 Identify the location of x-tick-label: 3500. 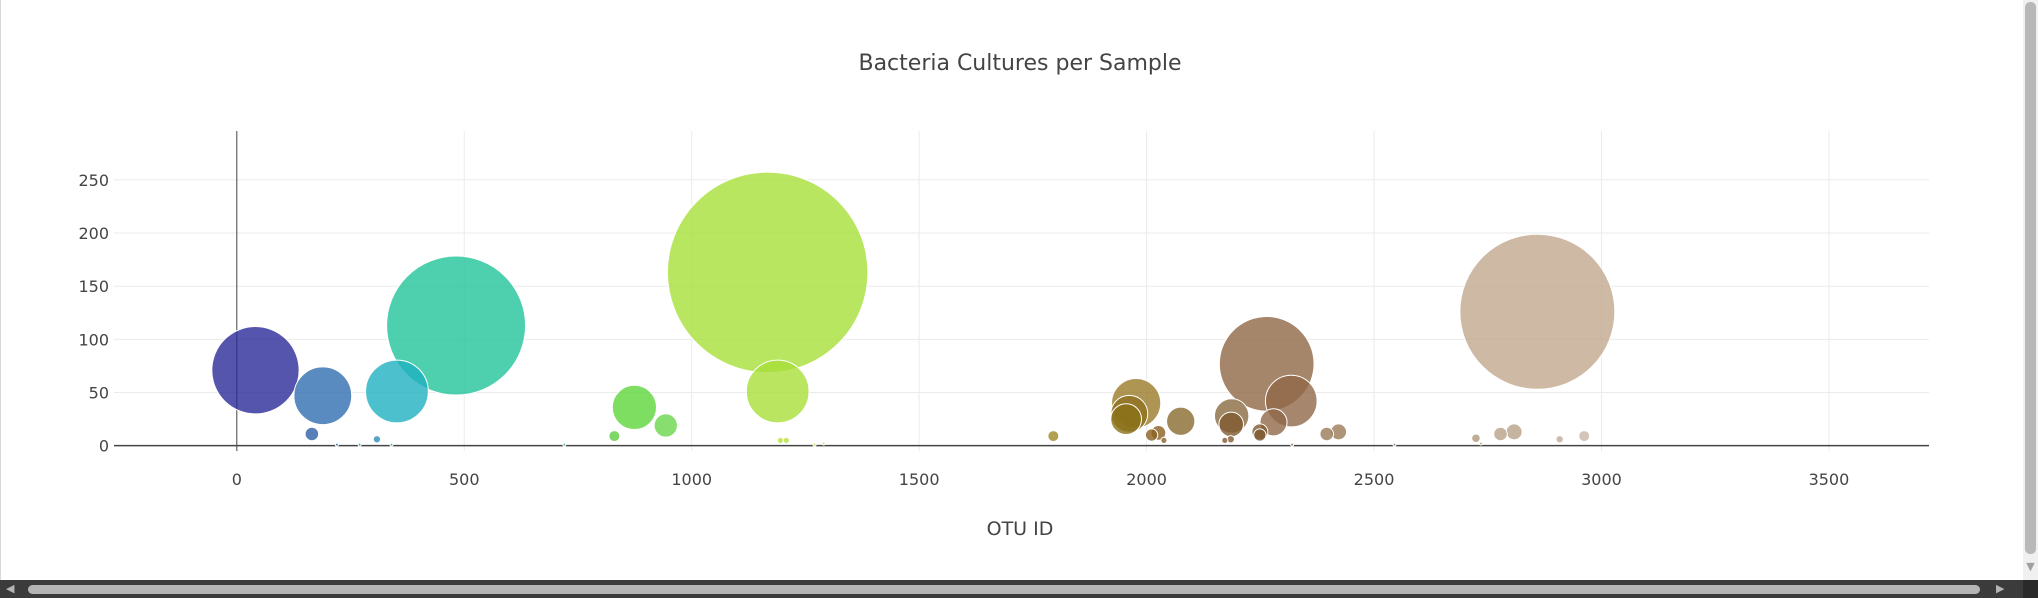
(1829, 479).